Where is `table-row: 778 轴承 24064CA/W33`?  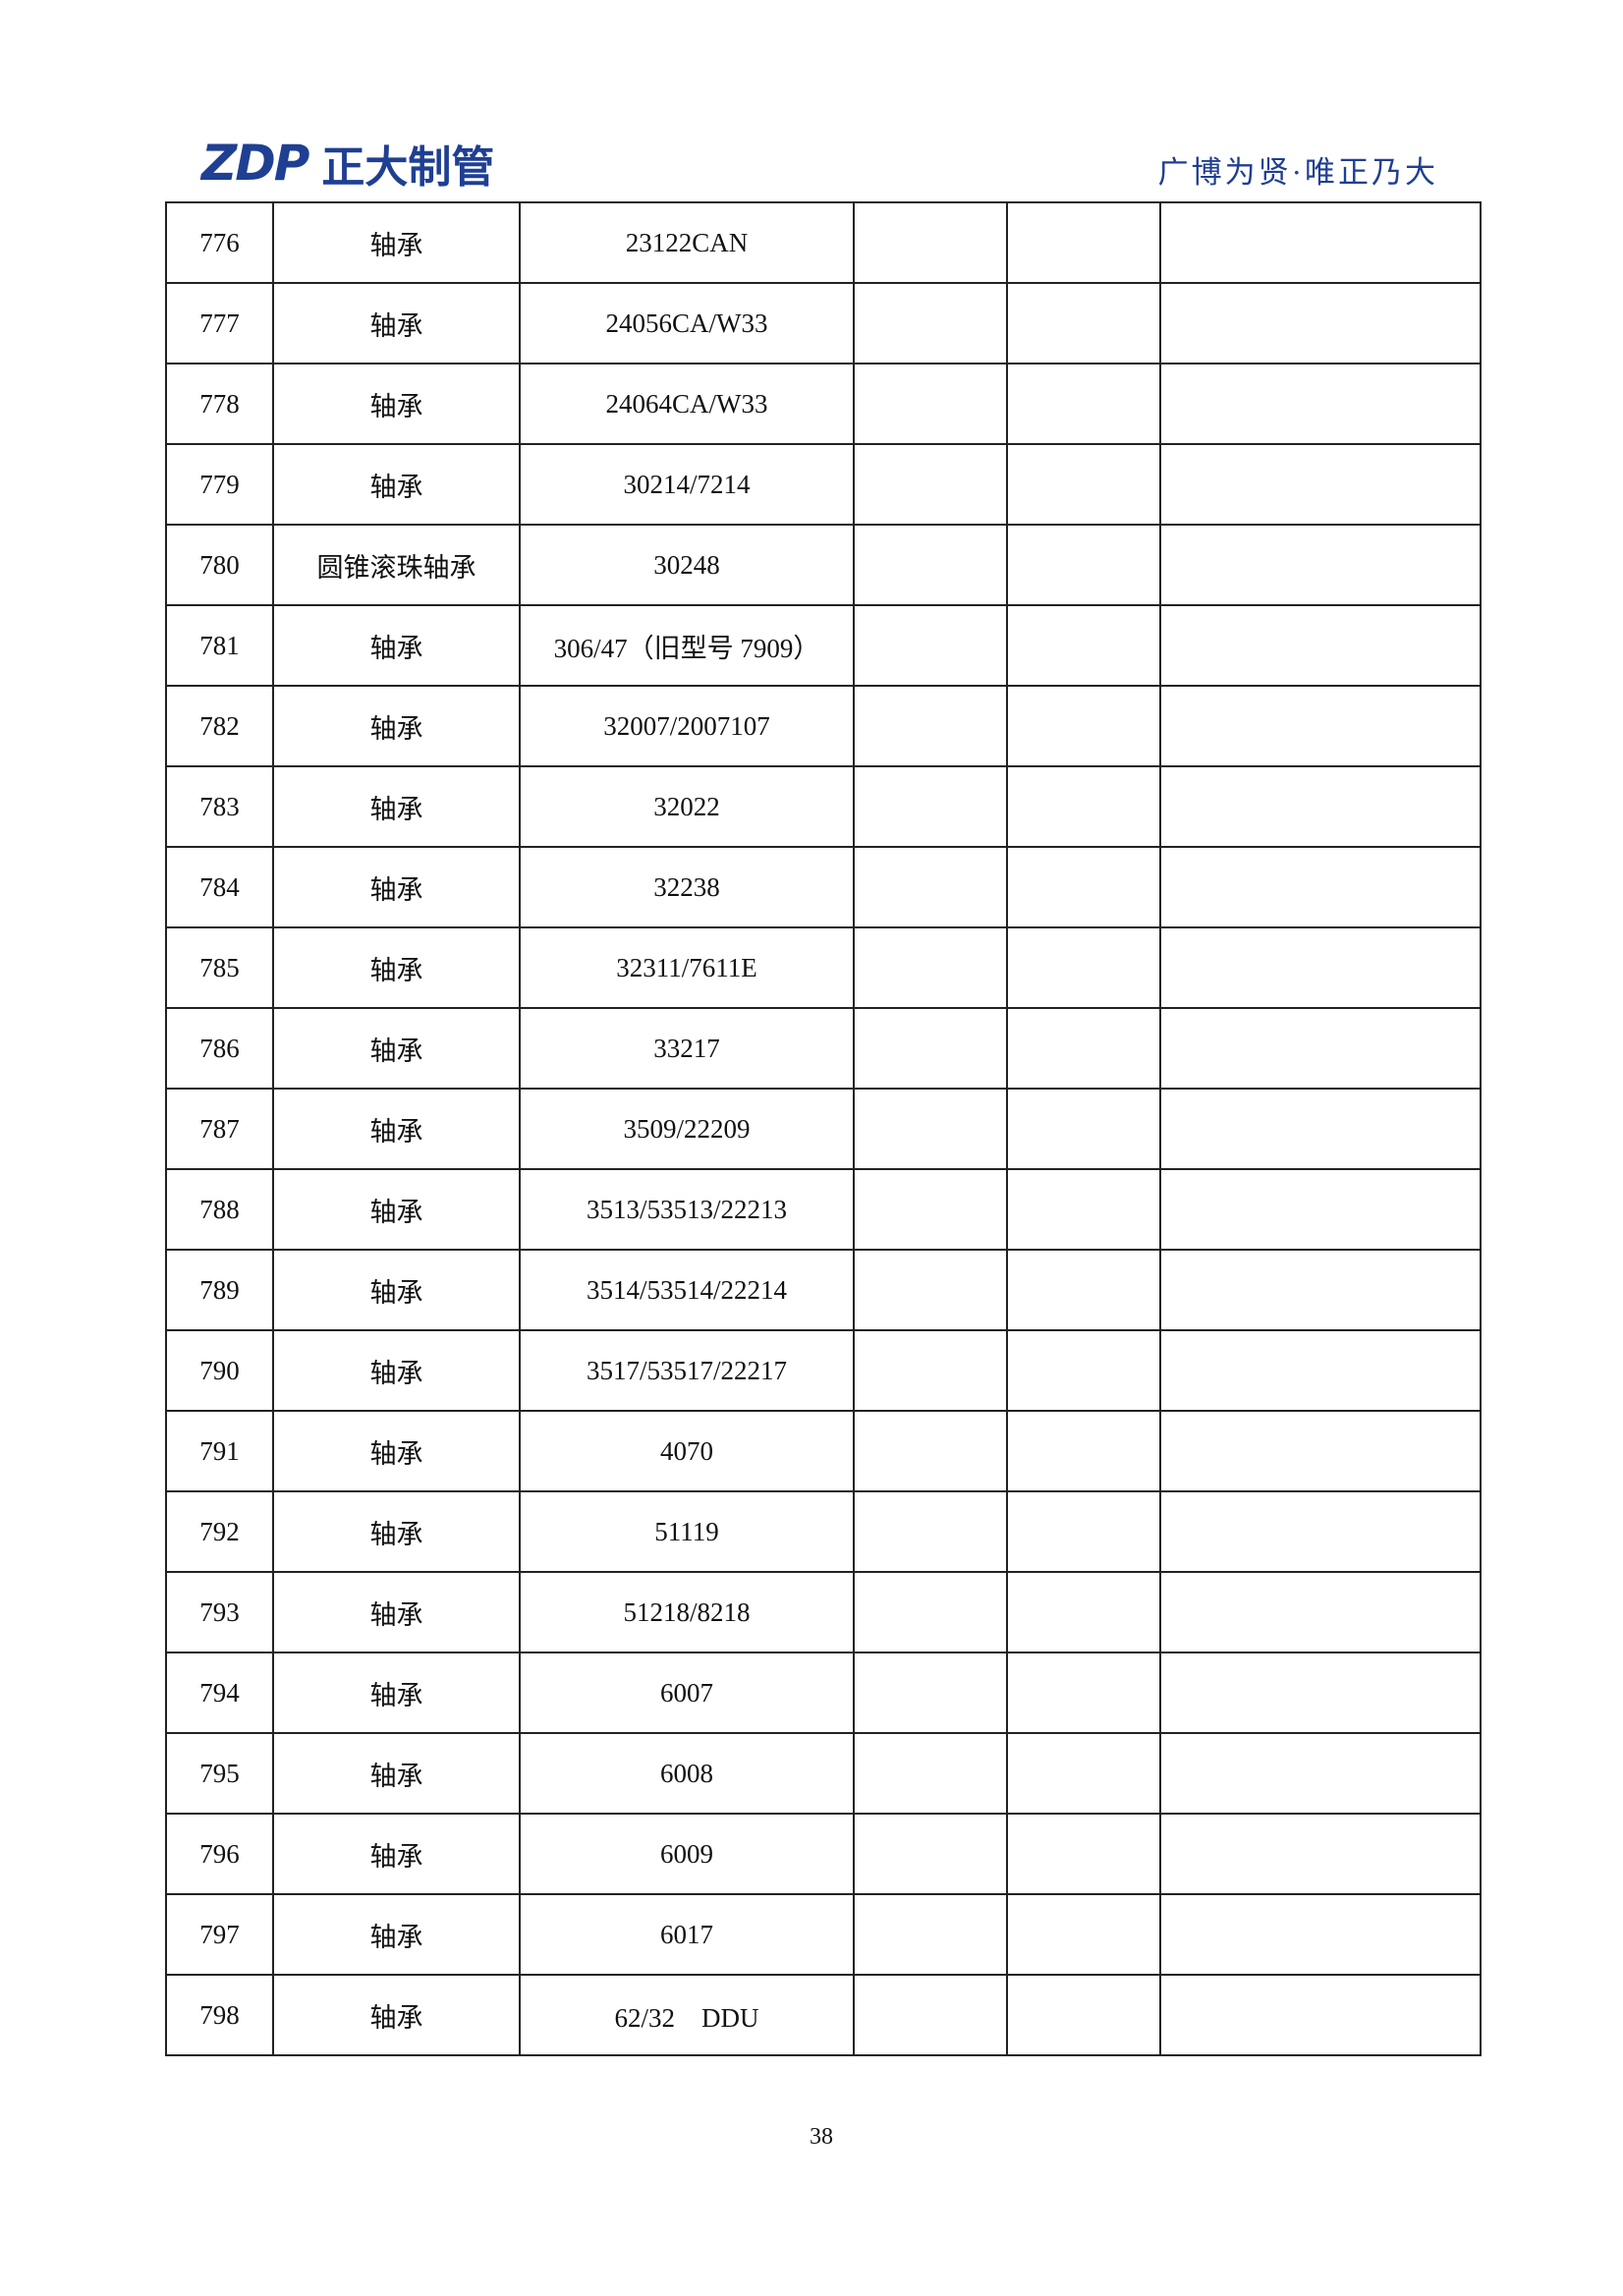 table-row: 778 轴承 24064CA/W33 is located at coordinates (823, 404).